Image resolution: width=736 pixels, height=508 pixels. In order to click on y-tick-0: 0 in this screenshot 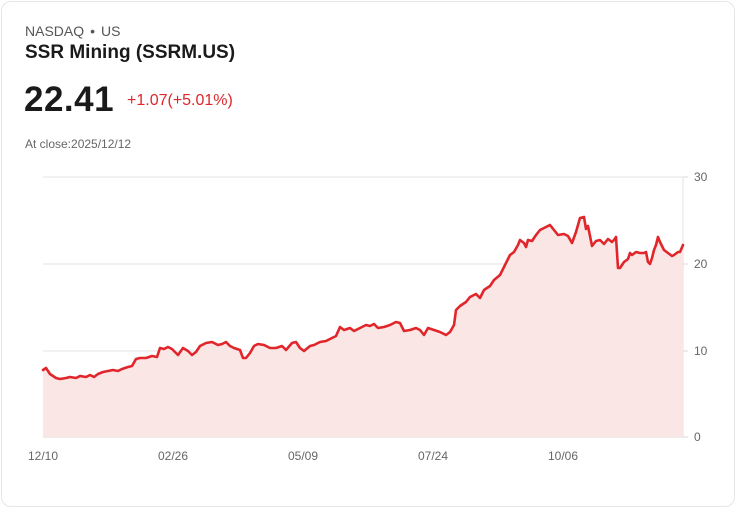, I will do `click(697, 437)`.